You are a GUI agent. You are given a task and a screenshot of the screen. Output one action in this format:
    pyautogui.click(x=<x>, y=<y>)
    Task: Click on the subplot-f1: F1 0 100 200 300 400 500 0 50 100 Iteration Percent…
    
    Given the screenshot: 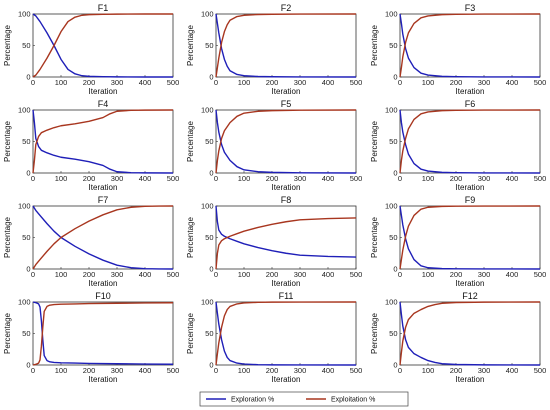 What is the action you would take?
    pyautogui.click(x=91, y=49)
    